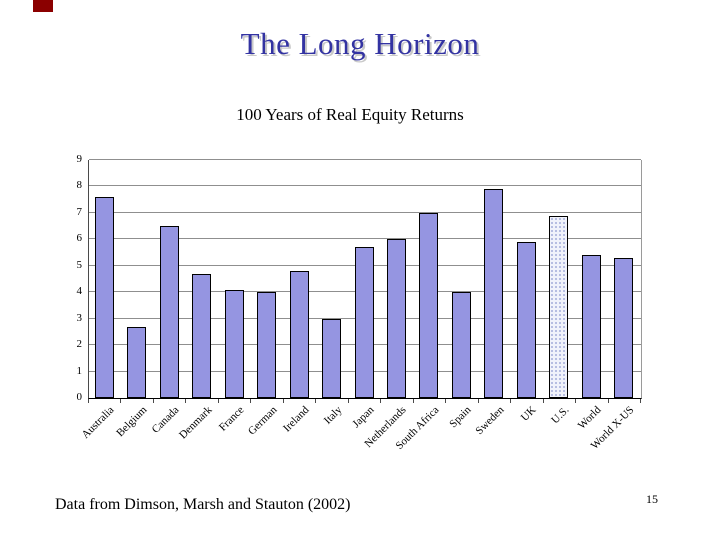 The image size is (720, 540). I want to click on y-tick-label: 7, so click(79, 211).